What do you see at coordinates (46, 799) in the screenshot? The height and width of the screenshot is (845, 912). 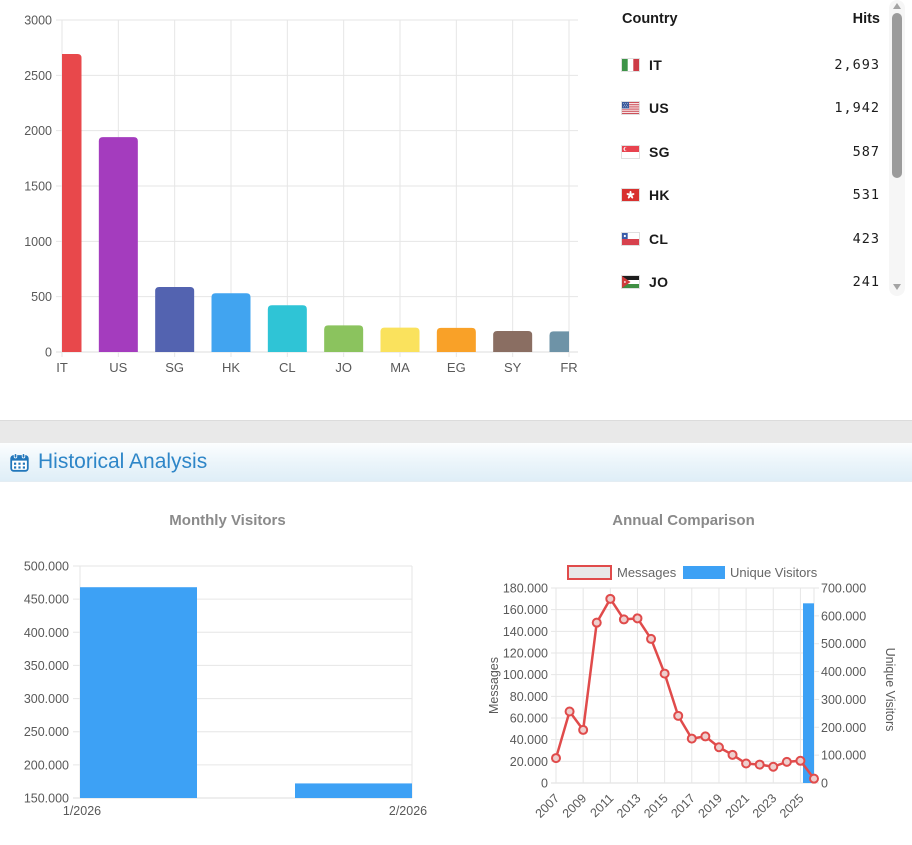 I see `y-tick-label: 150.000` at bounding box center [46, 799].